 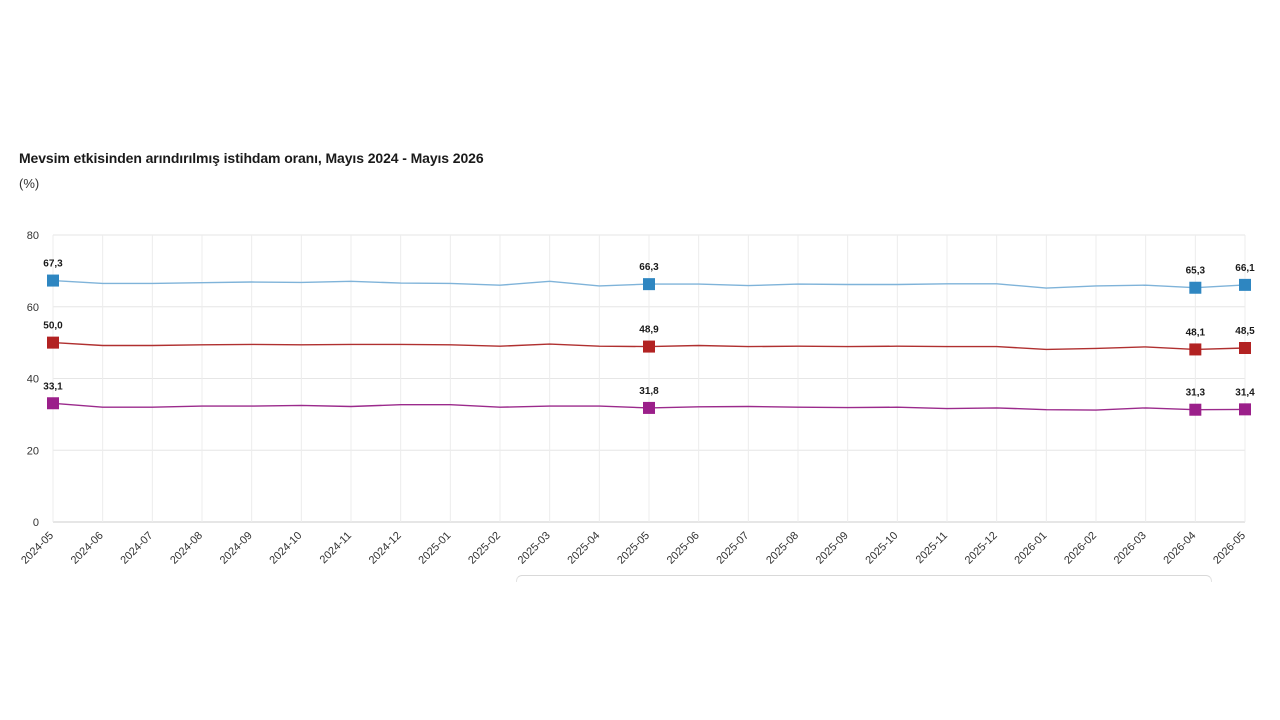 What do you see at coordinates (484, 548) in the screenshot?
I see `x-tick-label: 2025-02` at bounding box center [484, 548].